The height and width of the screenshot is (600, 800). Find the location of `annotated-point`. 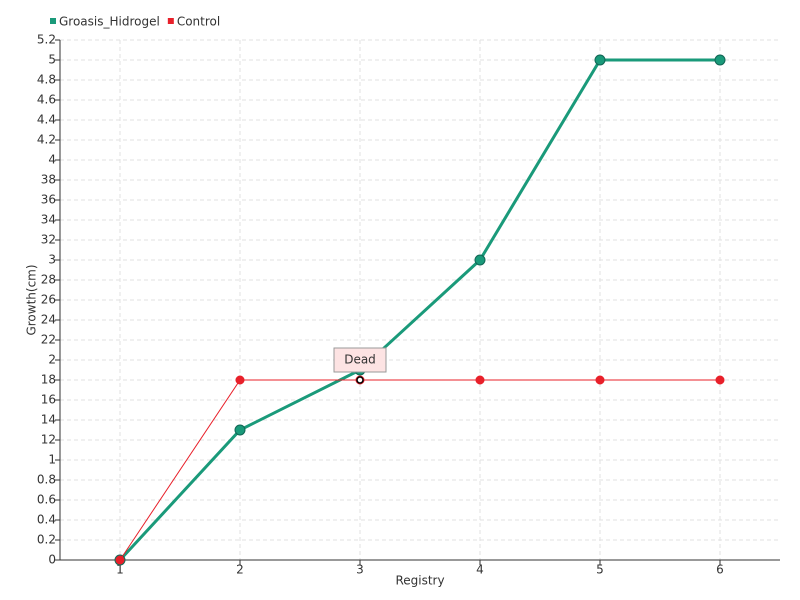

annotated-point is located at coordinates (360, 380).